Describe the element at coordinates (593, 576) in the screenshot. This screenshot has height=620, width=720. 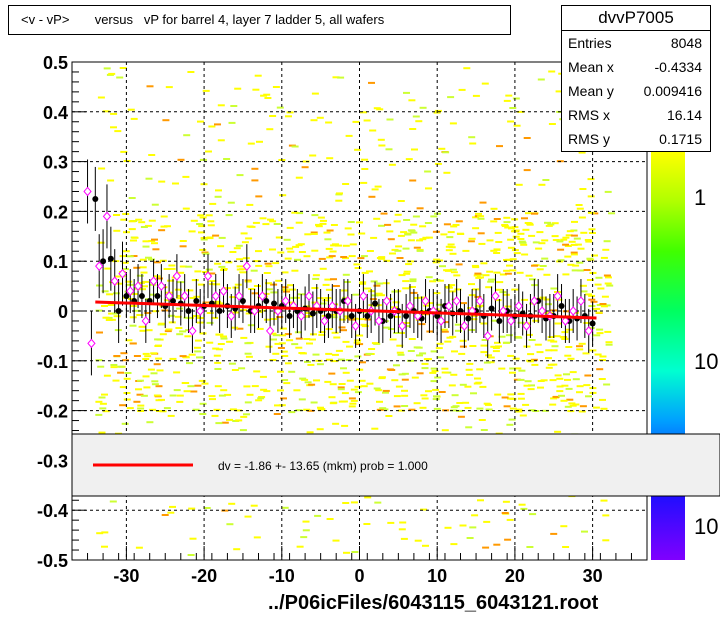
I see `x-tick-label: 30` at that location.